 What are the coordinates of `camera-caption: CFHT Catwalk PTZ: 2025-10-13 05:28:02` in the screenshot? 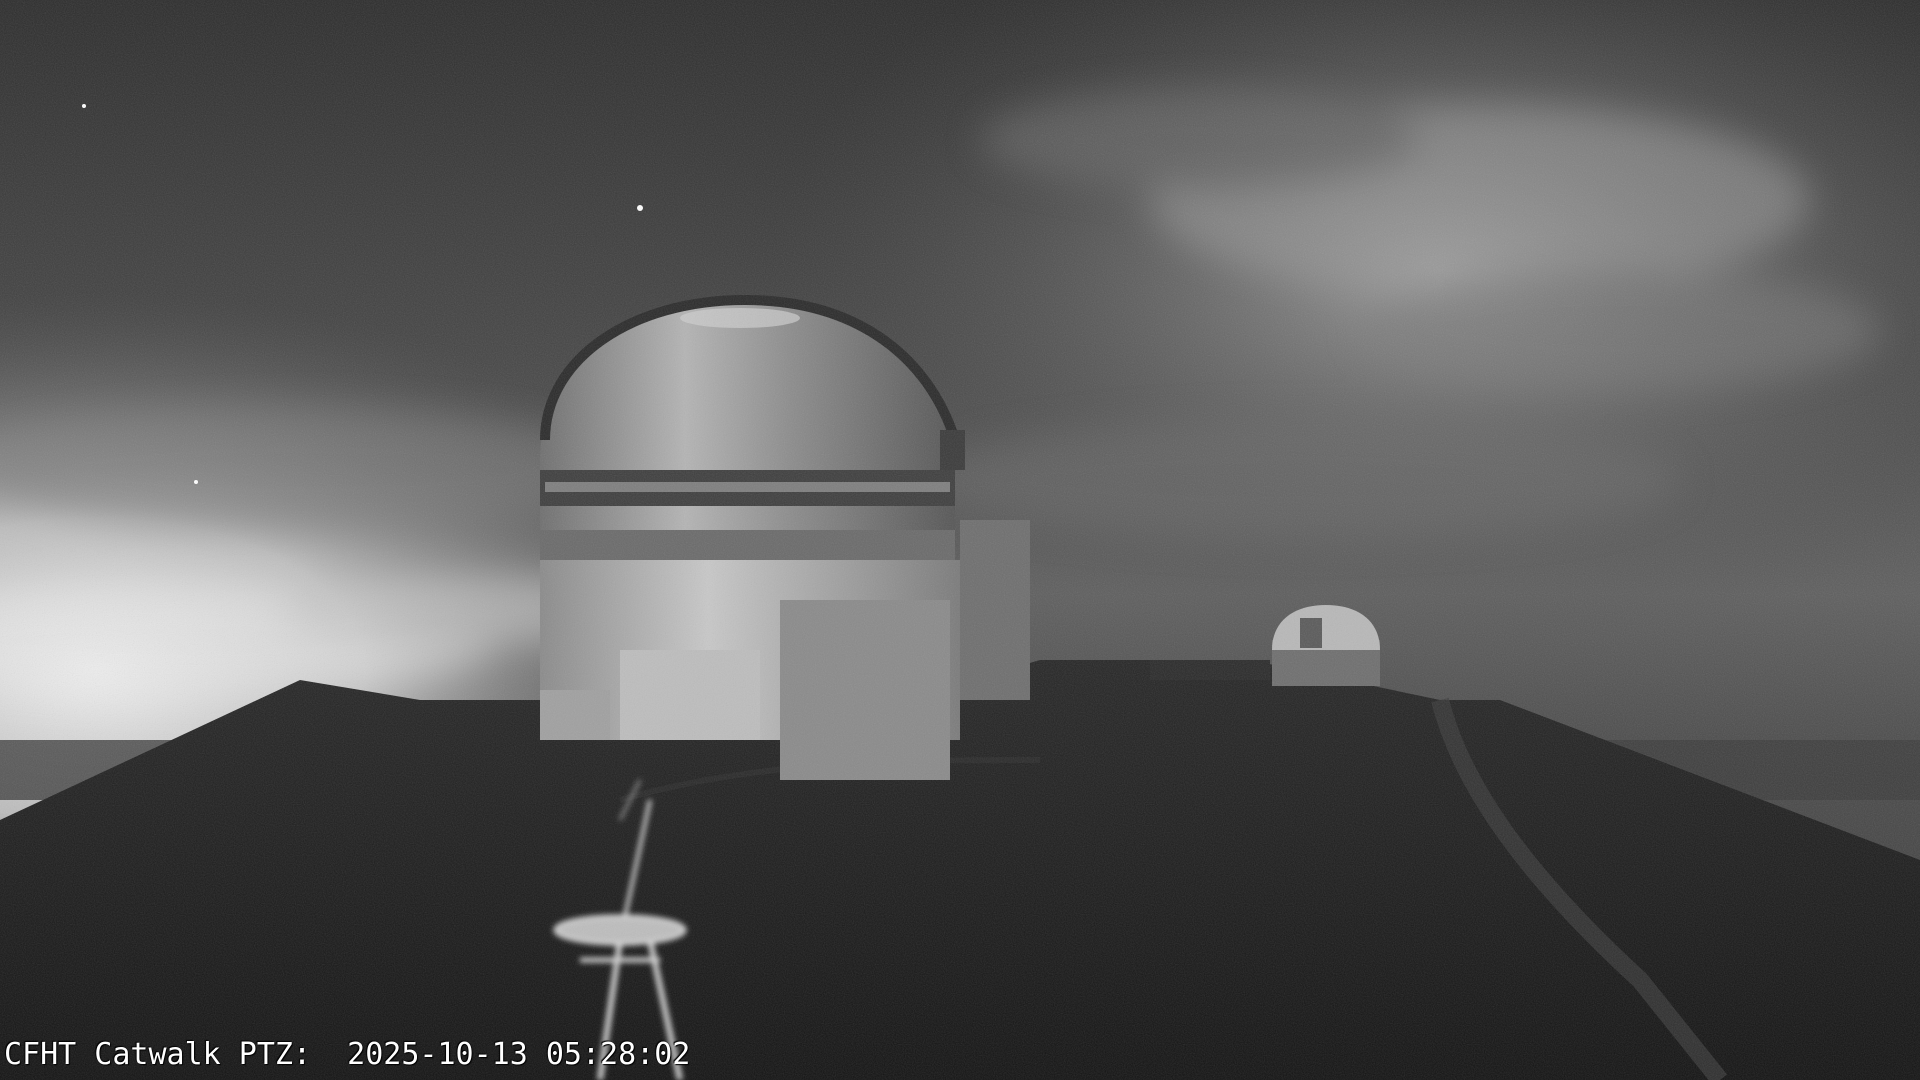 It's located at (347, 1055).